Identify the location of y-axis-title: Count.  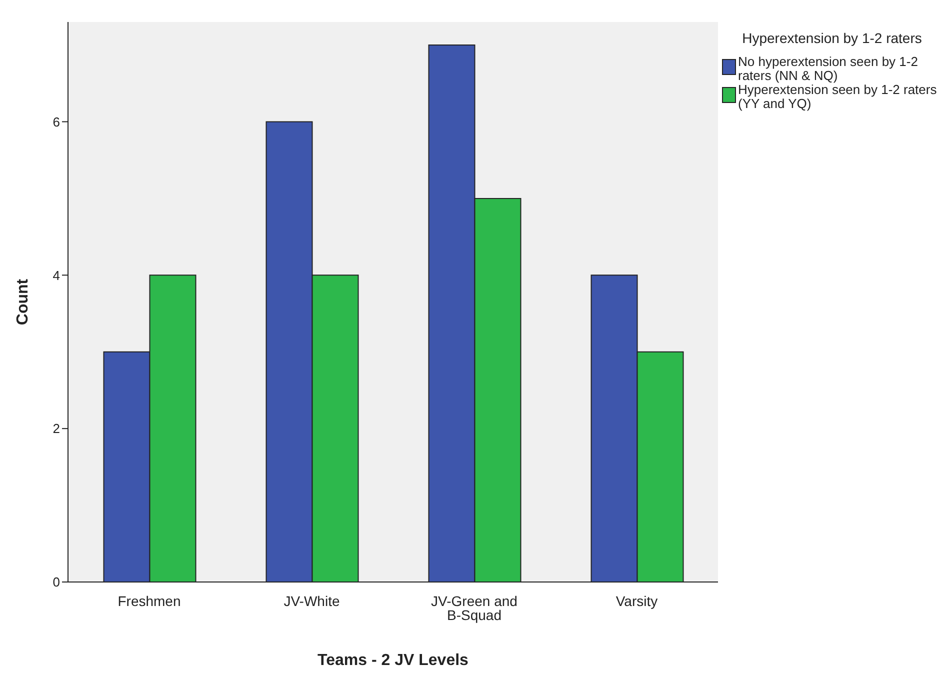
(23, 302).